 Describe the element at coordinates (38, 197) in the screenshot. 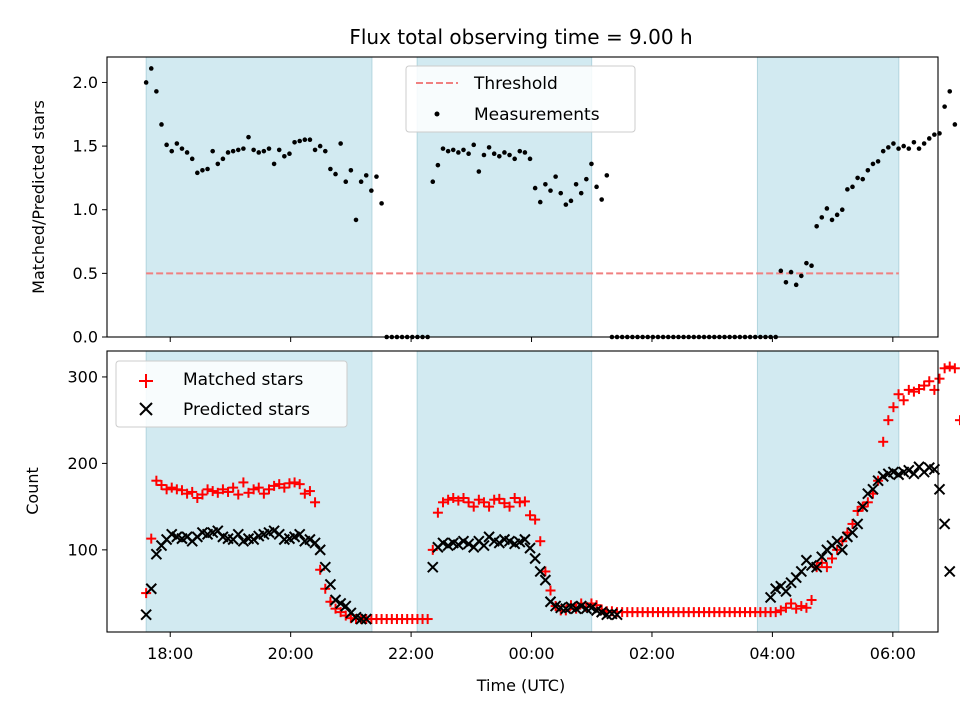

I see `top-y-axis-label: Matched/Predicted stars` at that location.